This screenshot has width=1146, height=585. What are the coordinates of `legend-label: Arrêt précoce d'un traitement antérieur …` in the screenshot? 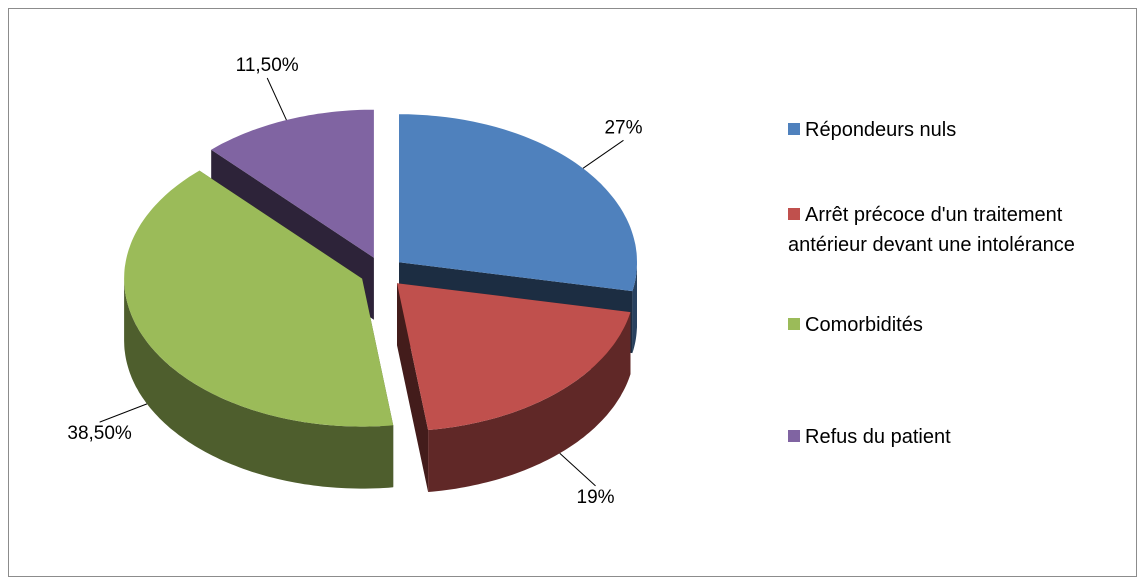 It's located at (931, 230).